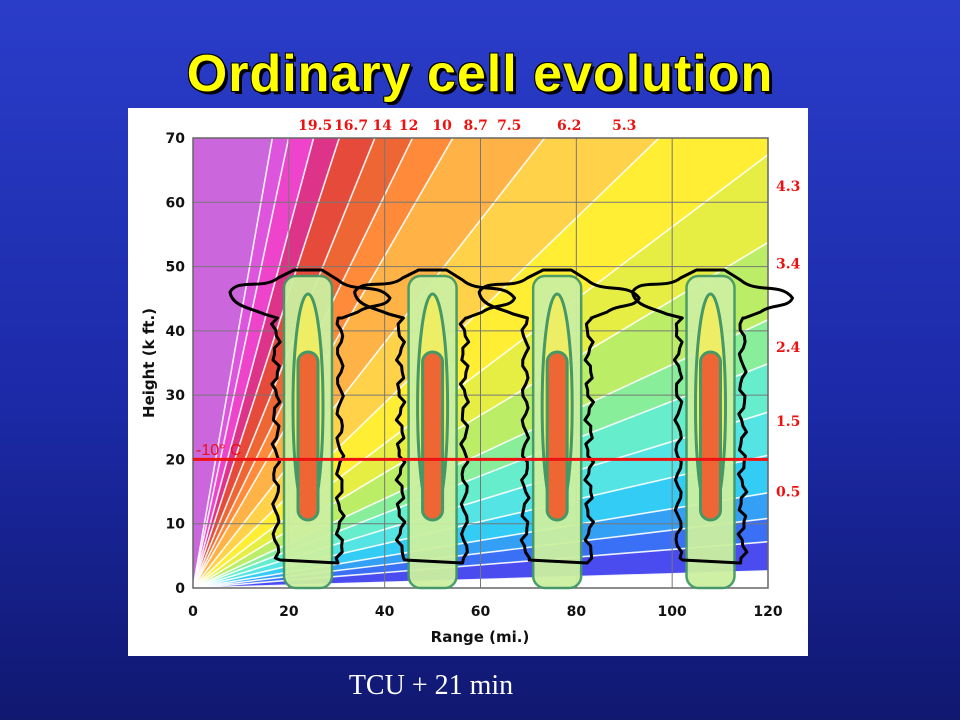 This screenshot has width=960, height=720. What do you see at coordinates (408, 126) in the screenshot?
I see `beam-angle-label: 12` at bounding box center [408, 126].